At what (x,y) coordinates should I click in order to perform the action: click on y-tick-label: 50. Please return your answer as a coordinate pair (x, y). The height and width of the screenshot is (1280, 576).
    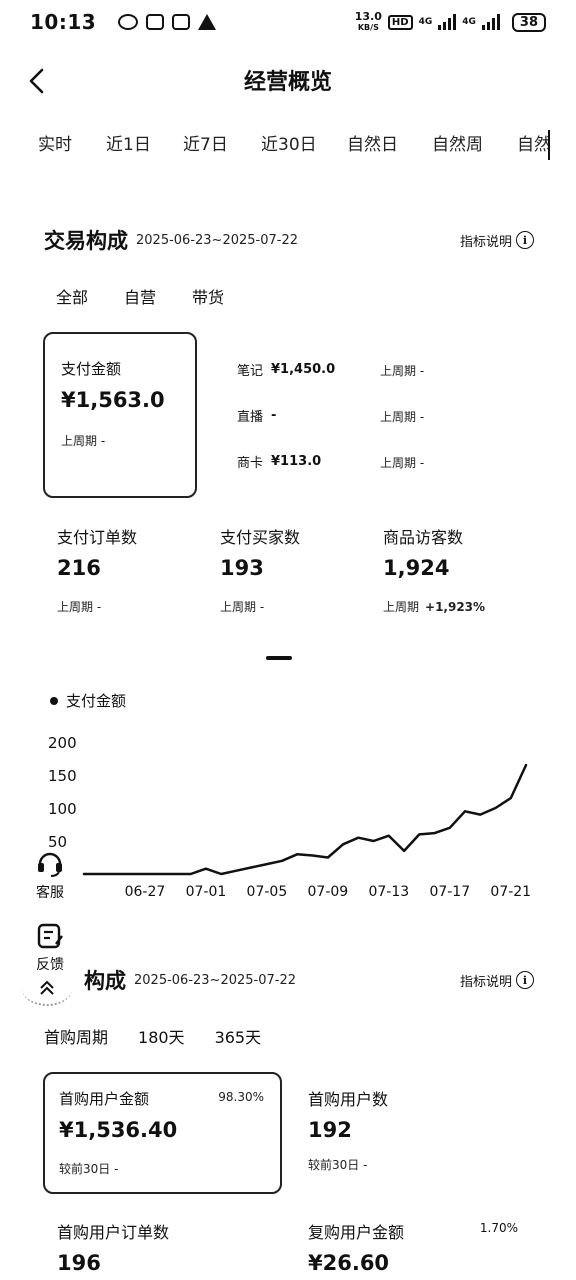
    Looking at the image, I should click on (57, 842).